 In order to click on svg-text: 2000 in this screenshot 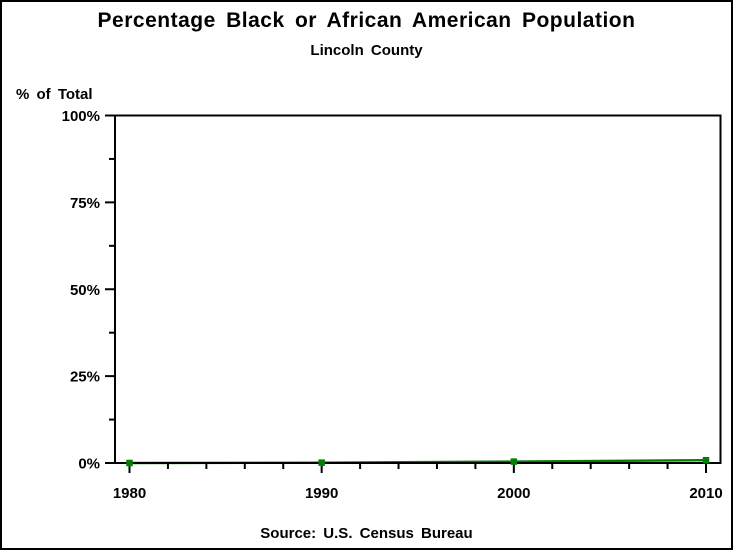, I will do `click(513, 493)`.